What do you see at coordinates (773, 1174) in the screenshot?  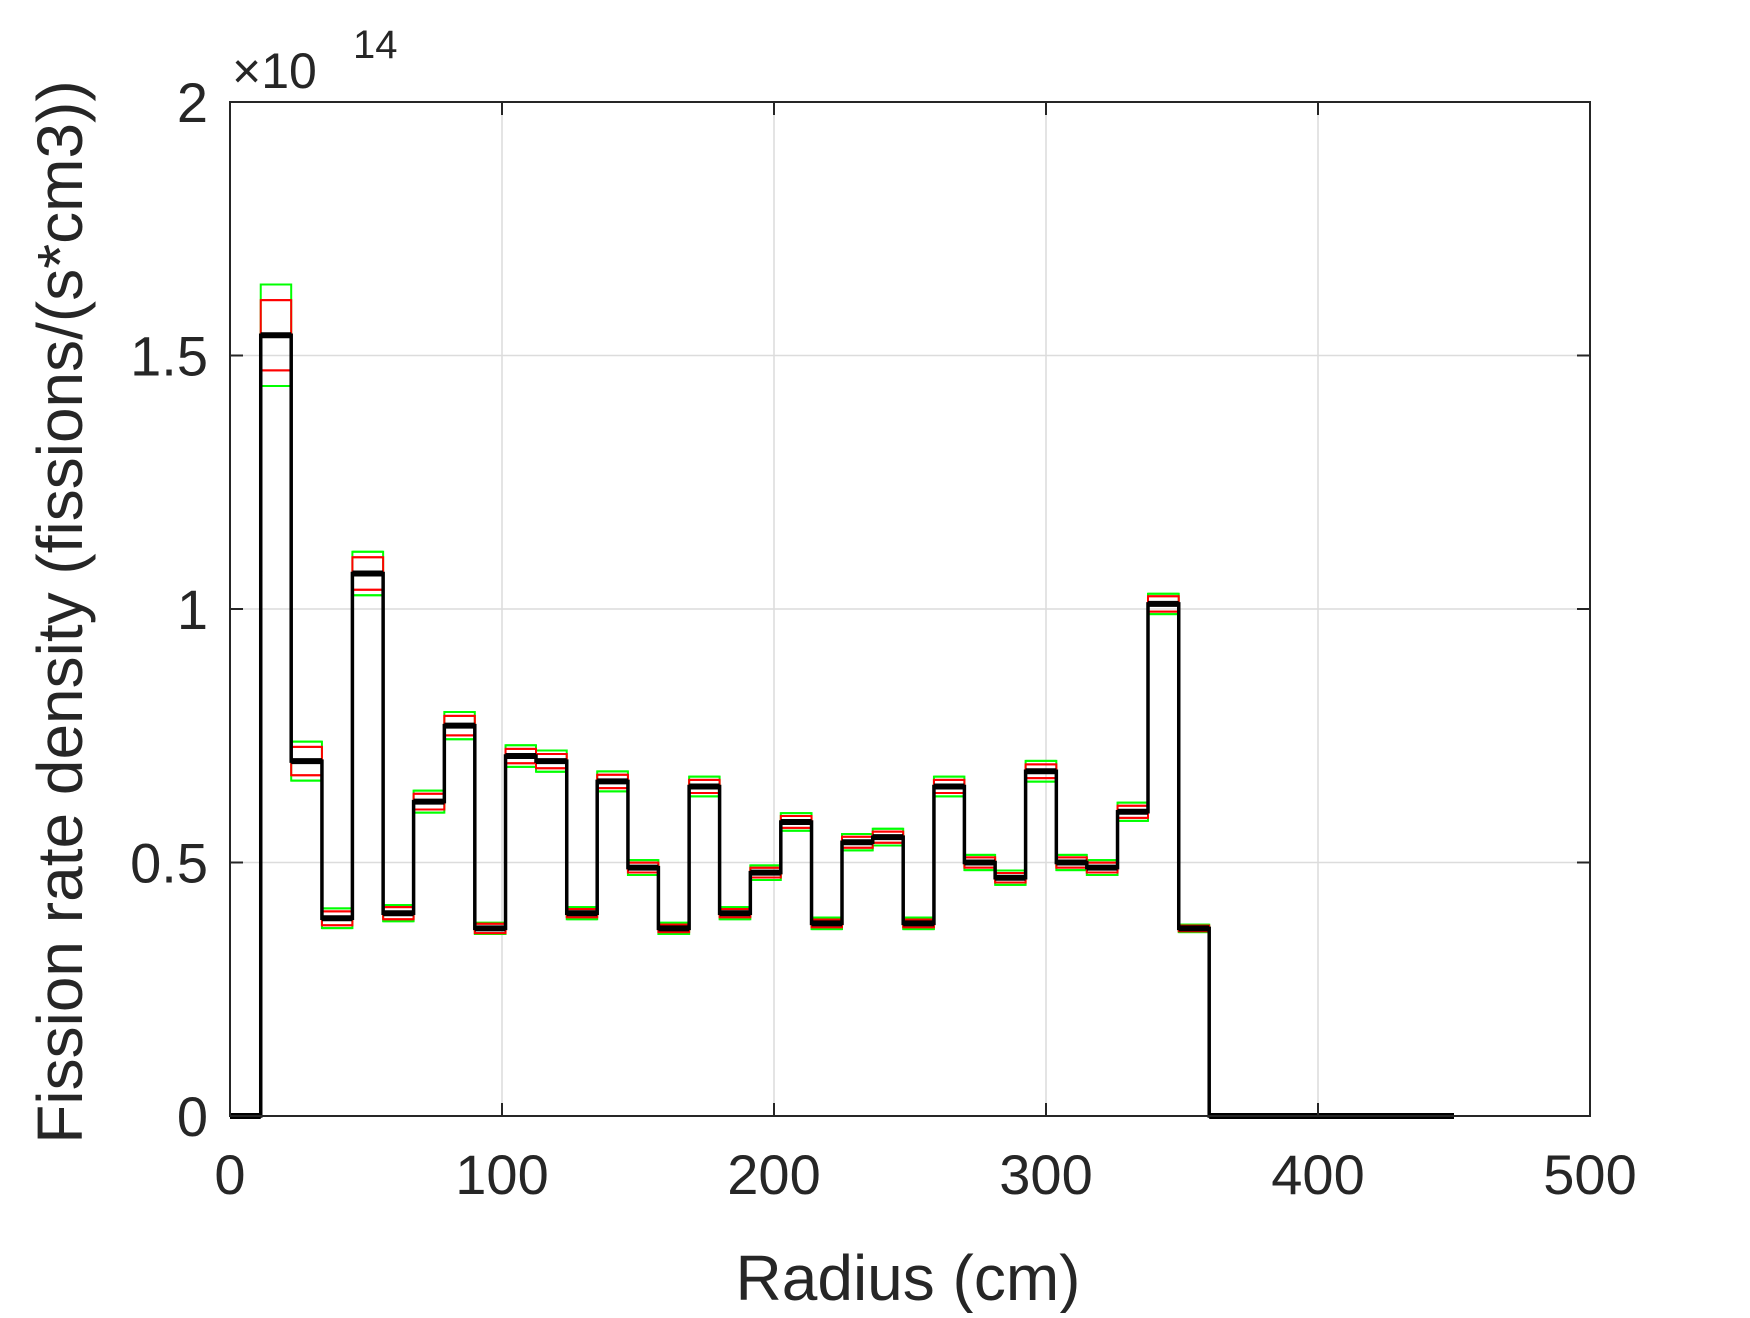 I see `x-tick-label: 200` at bounding box center [773, 1174].